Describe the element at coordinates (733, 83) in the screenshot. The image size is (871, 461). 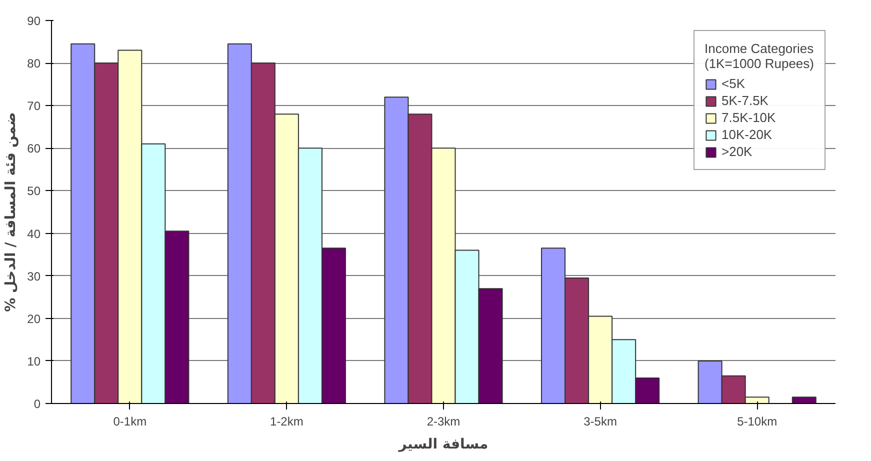
I see `legend-label: <5K` at that location.